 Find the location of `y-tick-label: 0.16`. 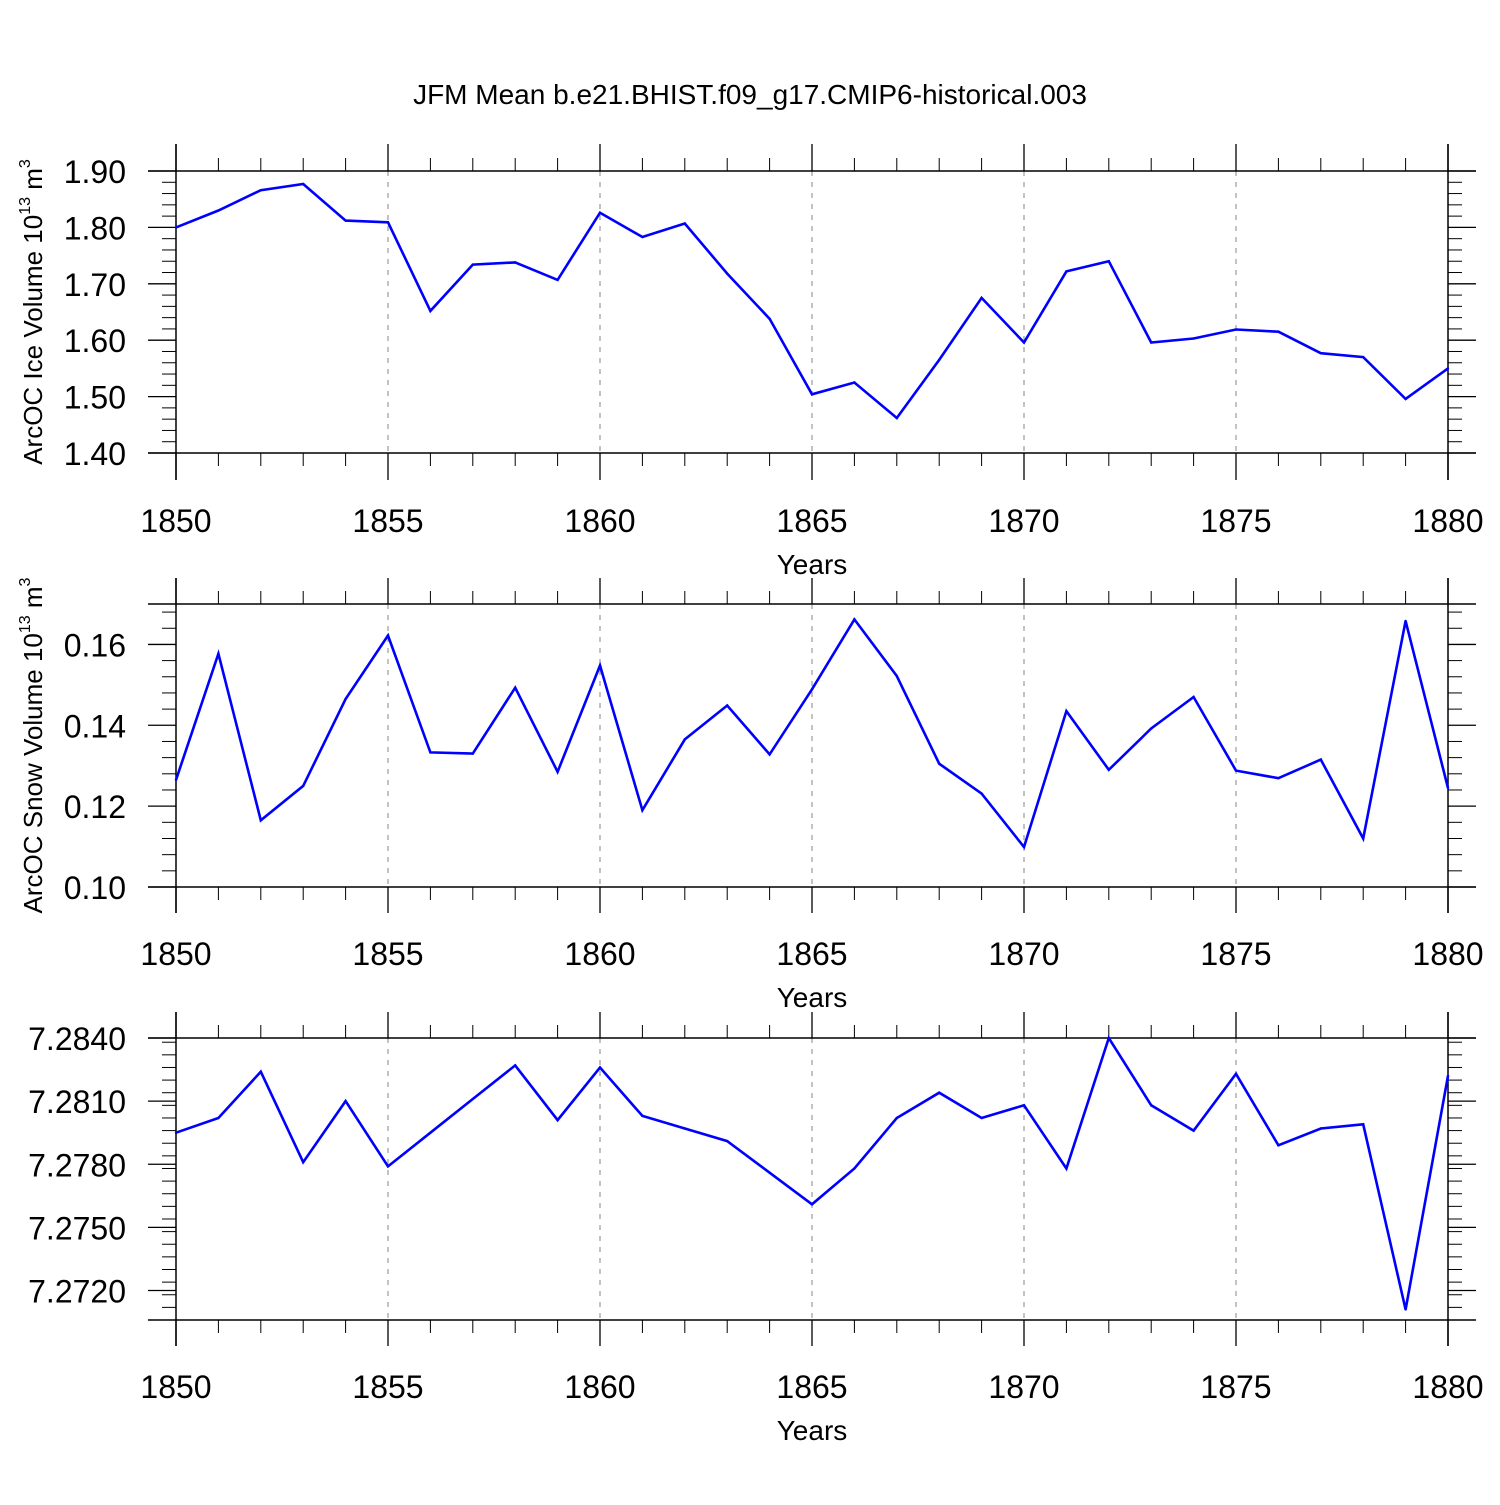

y-tick-label: 0.16 is located at coordinates (95, 645).